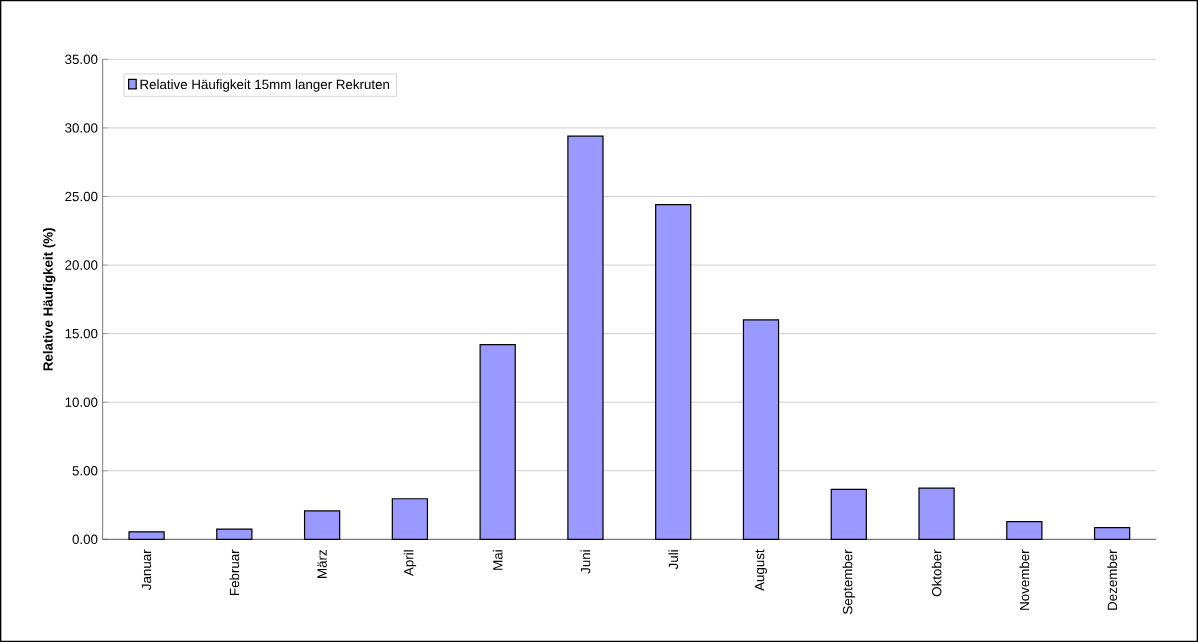 The width and height of the screenshot is (1198, 642). I want to click on x-tick-label: Januar, so click(146, 569).